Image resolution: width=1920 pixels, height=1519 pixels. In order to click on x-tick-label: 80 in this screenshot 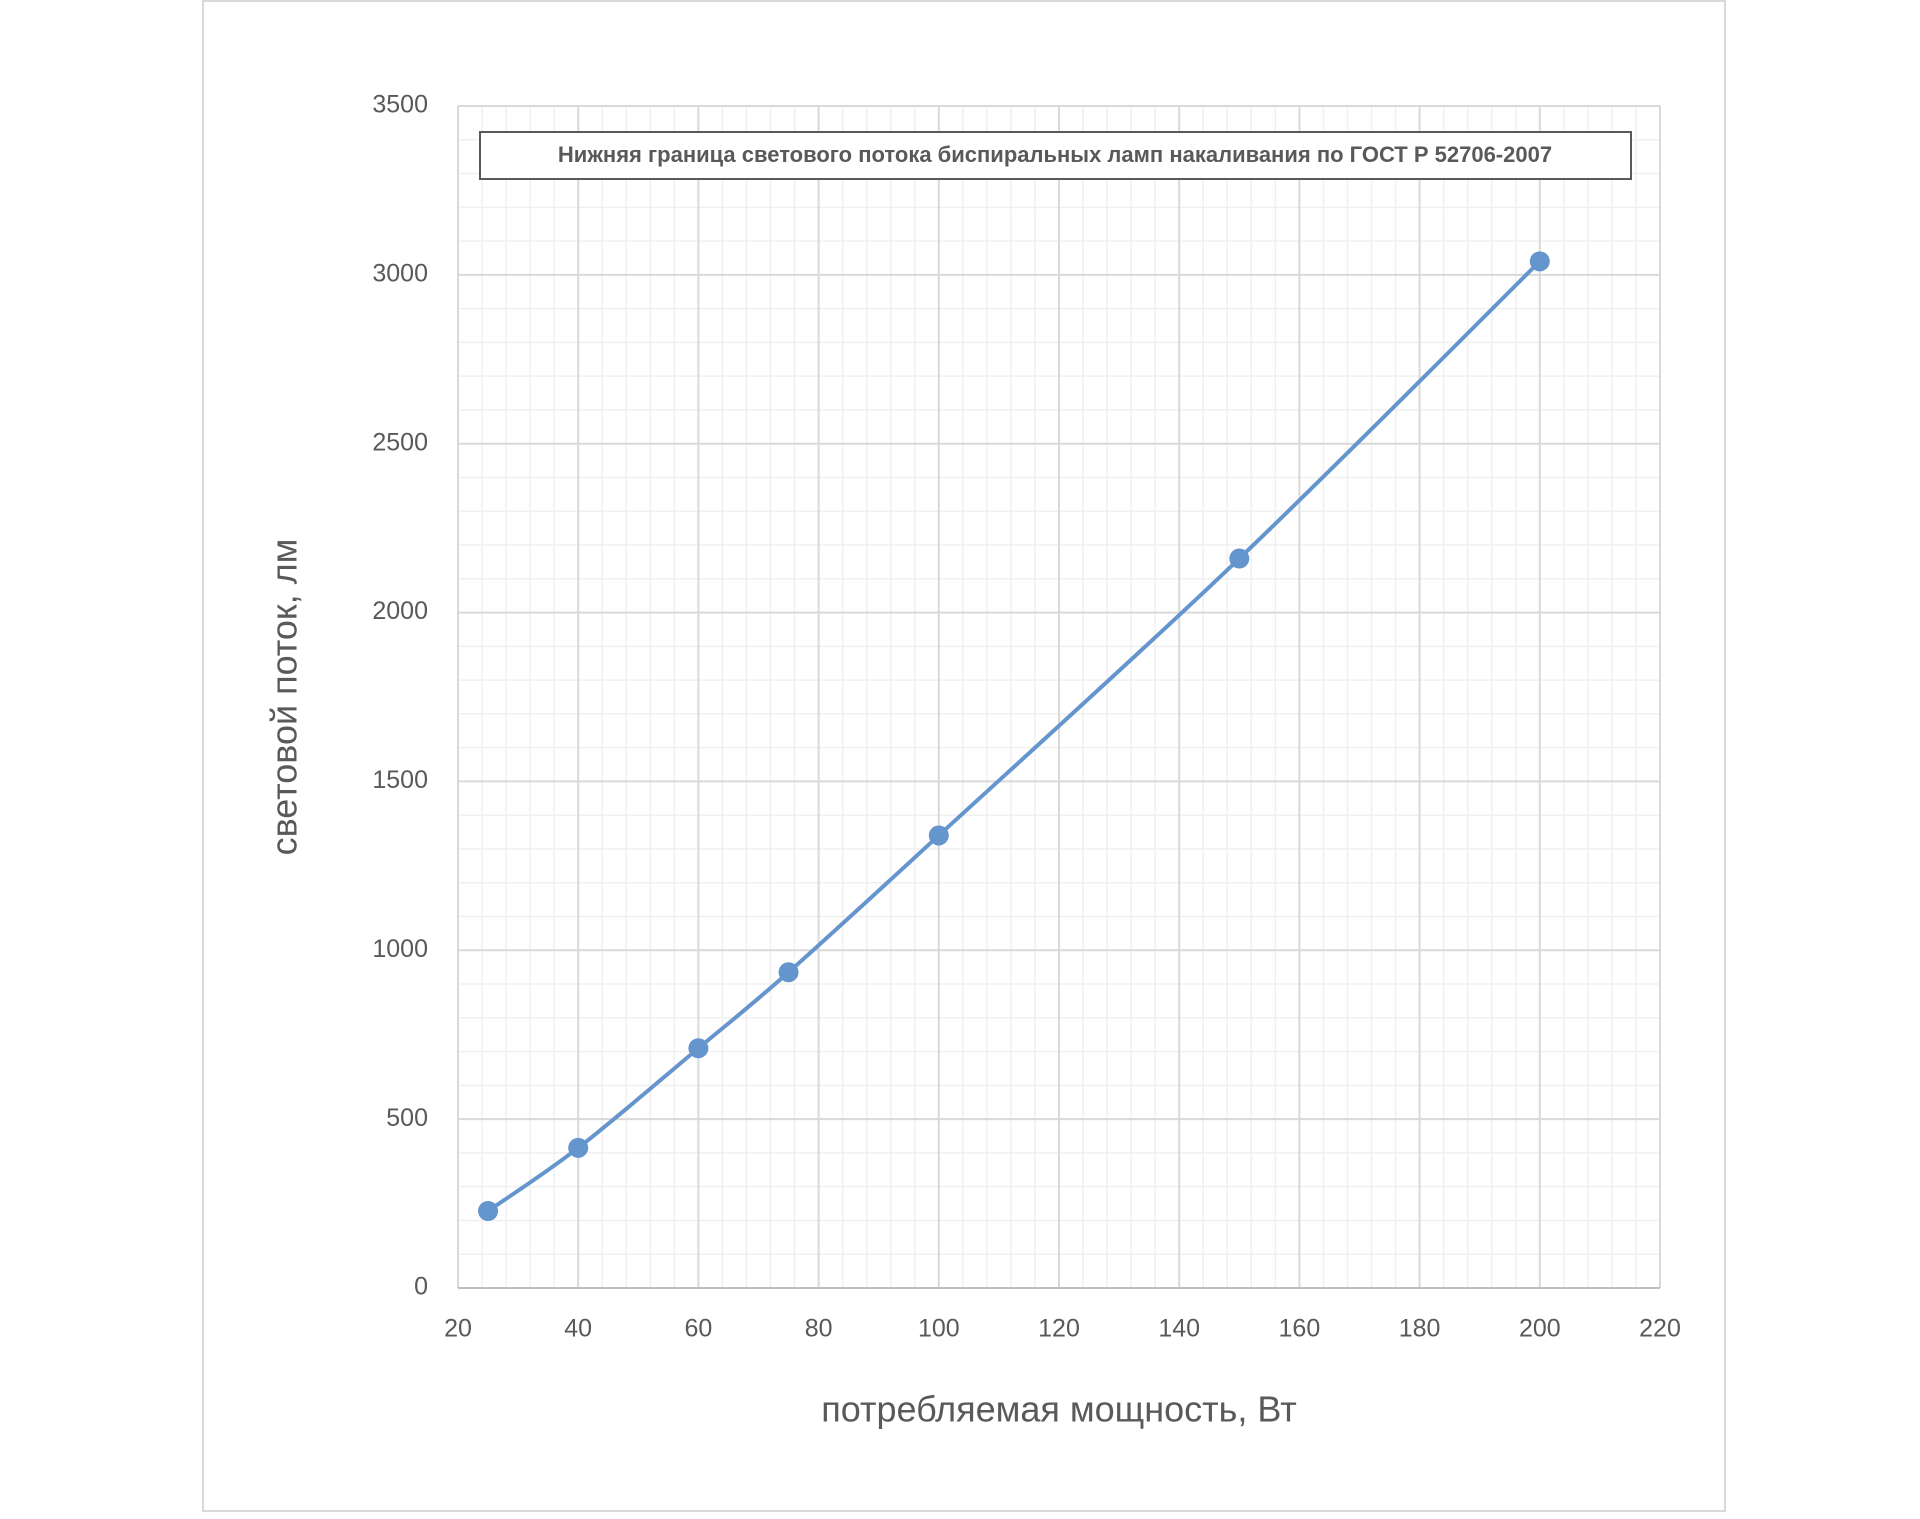, I will do `click(819, 1329)`.